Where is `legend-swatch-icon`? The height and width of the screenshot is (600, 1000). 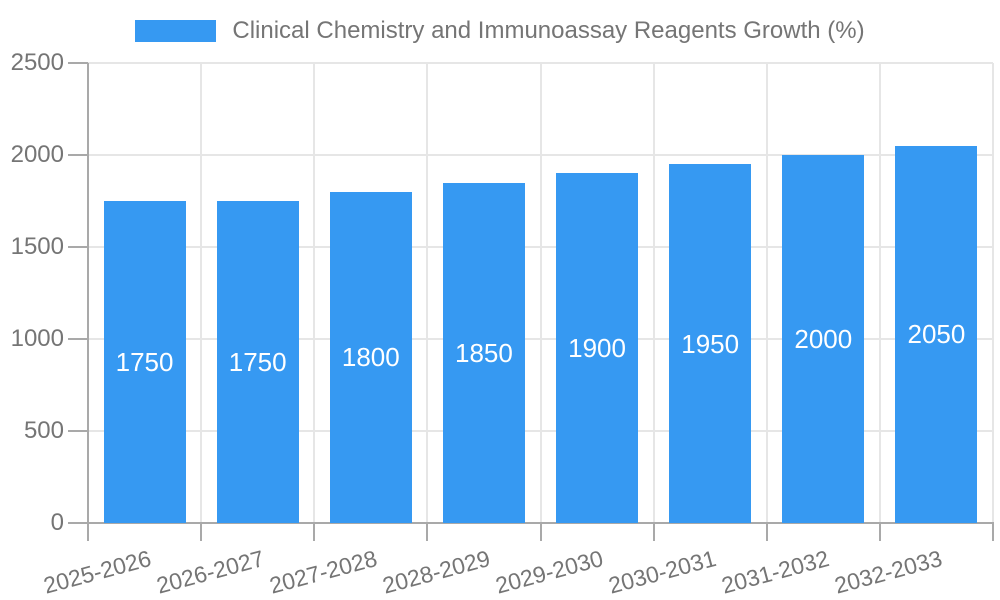
legend-swatch-icon is located at coordinates (176, 31).